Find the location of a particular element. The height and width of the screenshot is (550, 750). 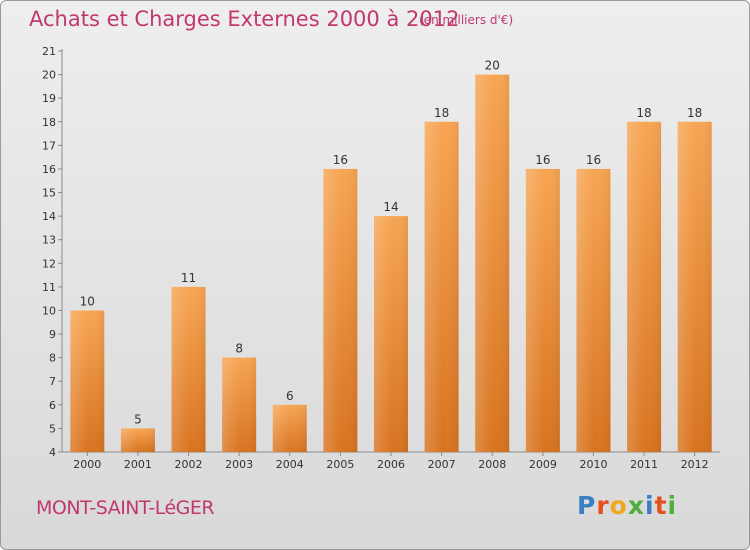

y-tick-label: 16 is located at coordinates (49, 169).